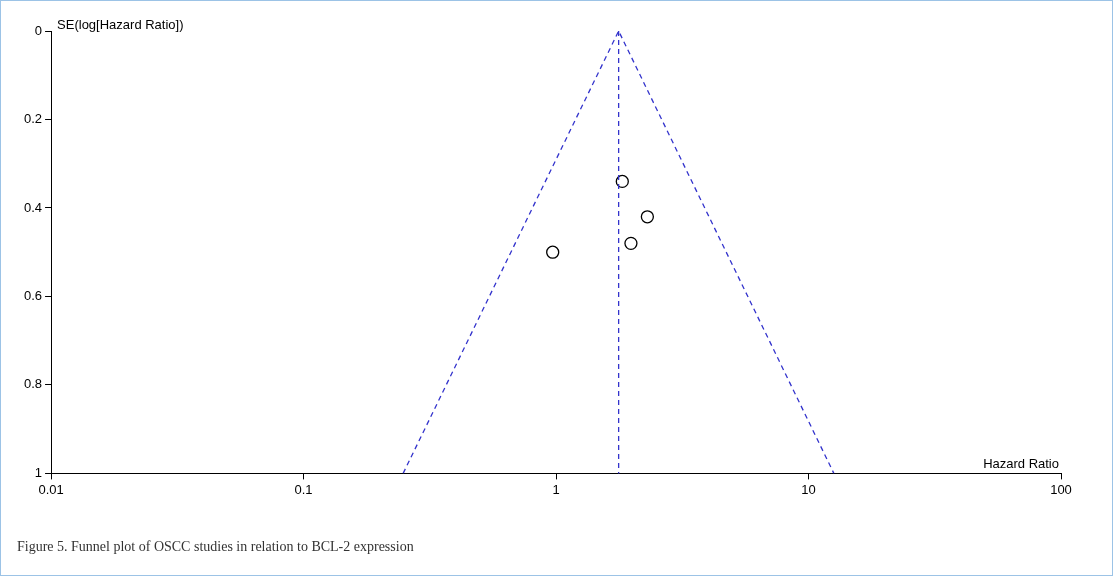 The width and height of the screenshot is (1113, 576). I want to click on x-axis-title: Hazard Ratio, so click(1021, 464).